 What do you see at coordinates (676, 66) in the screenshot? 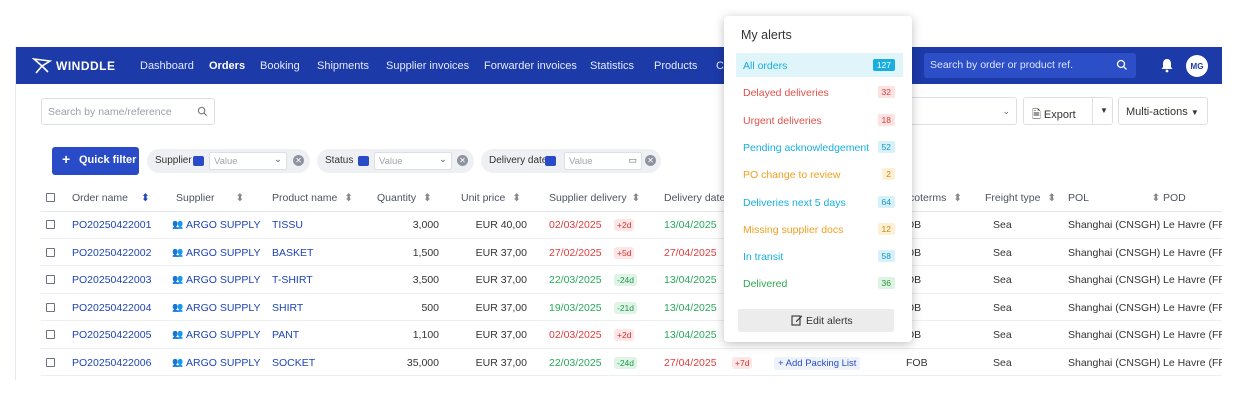
I see `nav-products: Products` at bounding box center [676, 66].